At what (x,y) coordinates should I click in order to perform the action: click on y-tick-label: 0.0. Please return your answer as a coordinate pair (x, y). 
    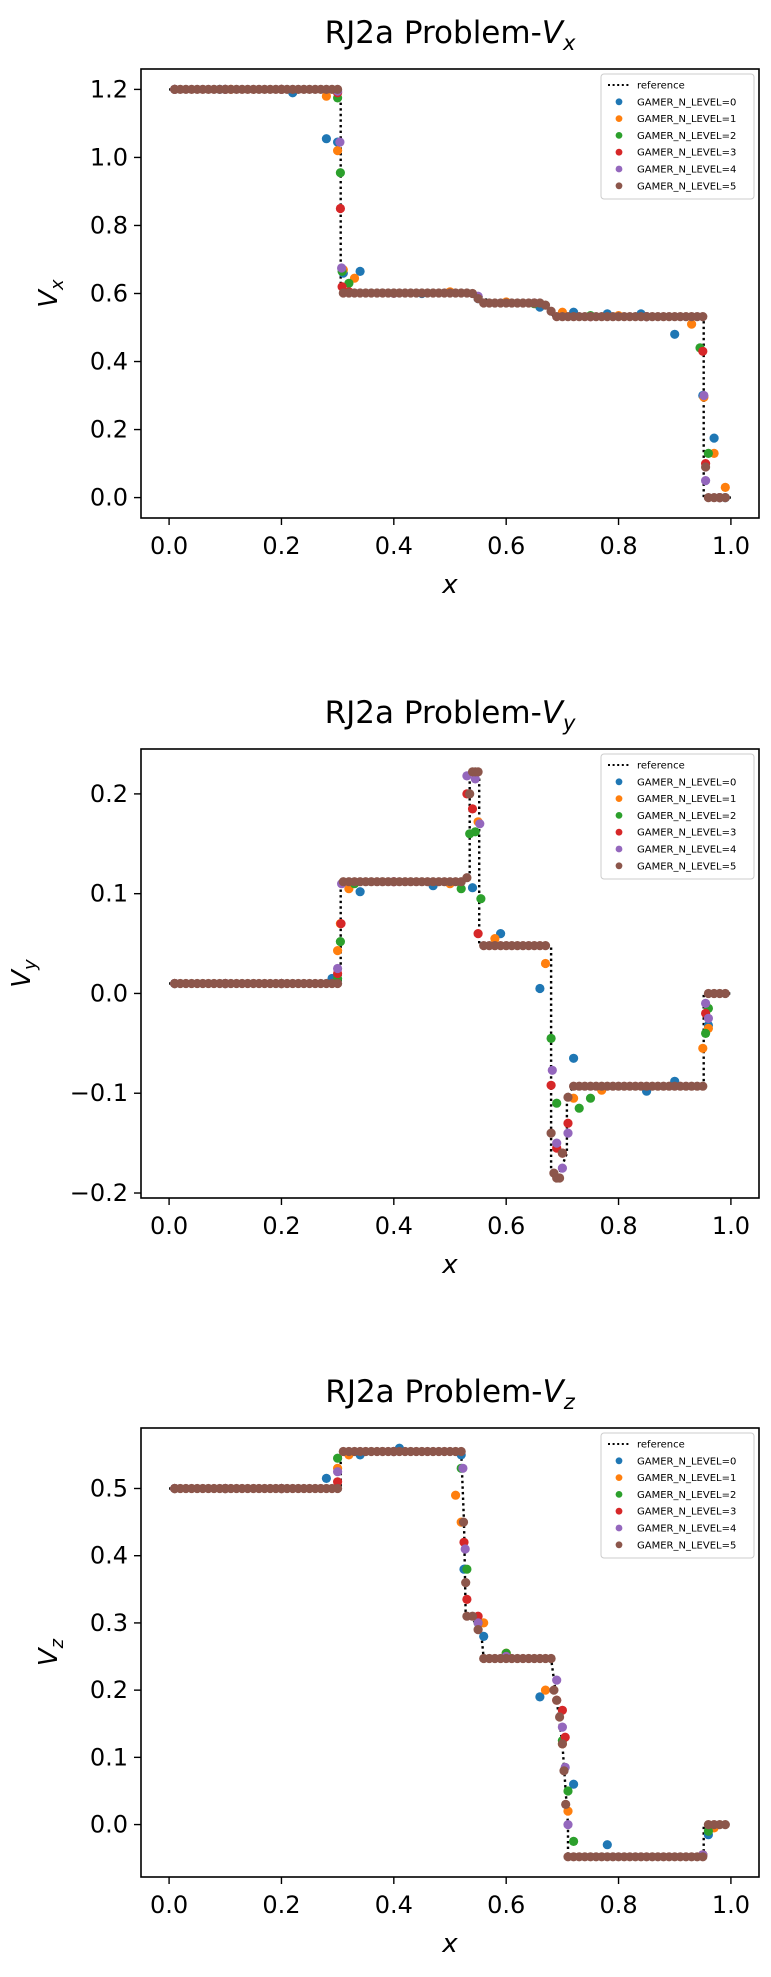
    Looking at the image, I should click on (109, 1825).